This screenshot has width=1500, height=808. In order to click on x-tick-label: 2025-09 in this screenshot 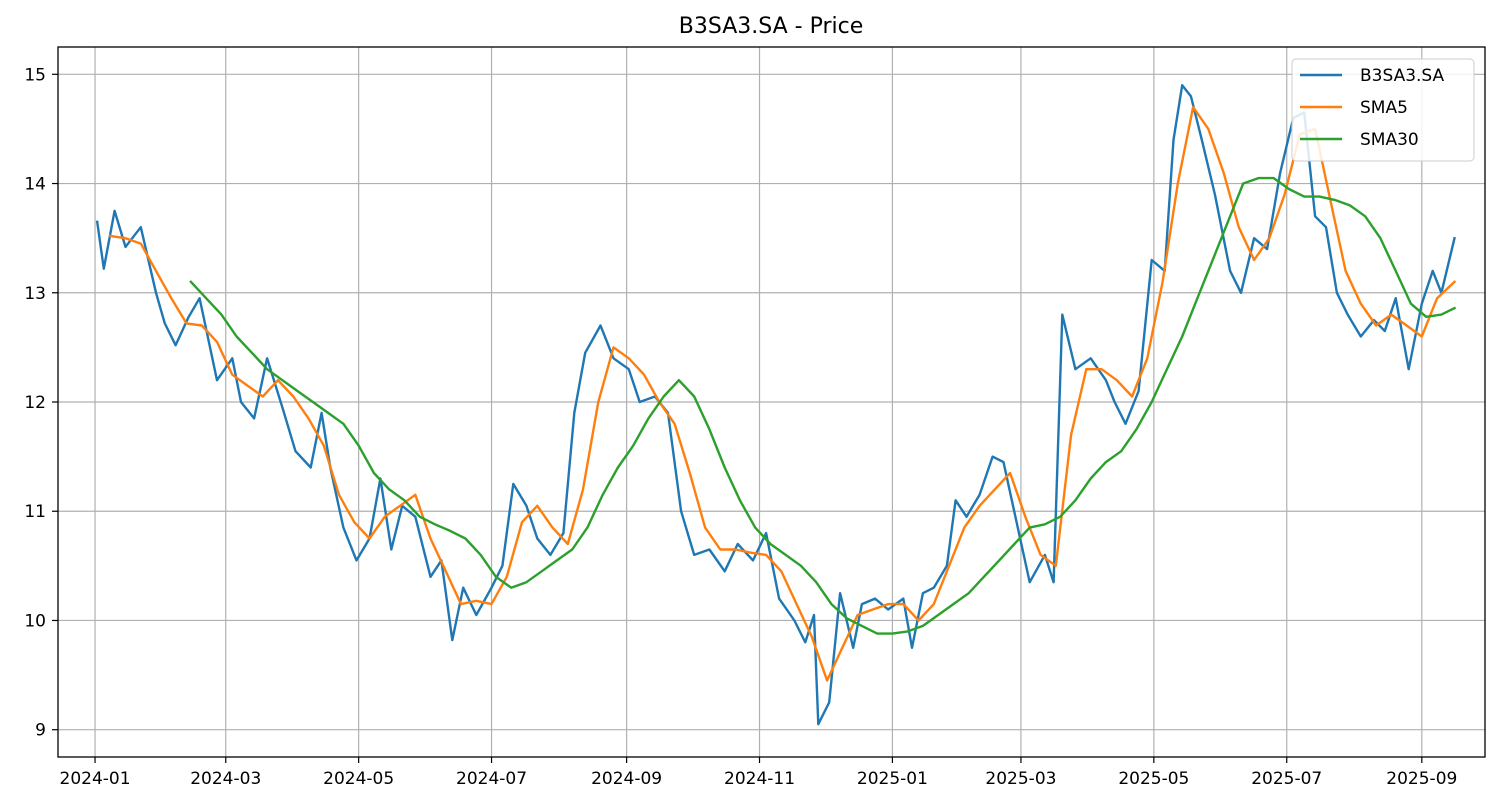, I will do `click(1421, 779)`.